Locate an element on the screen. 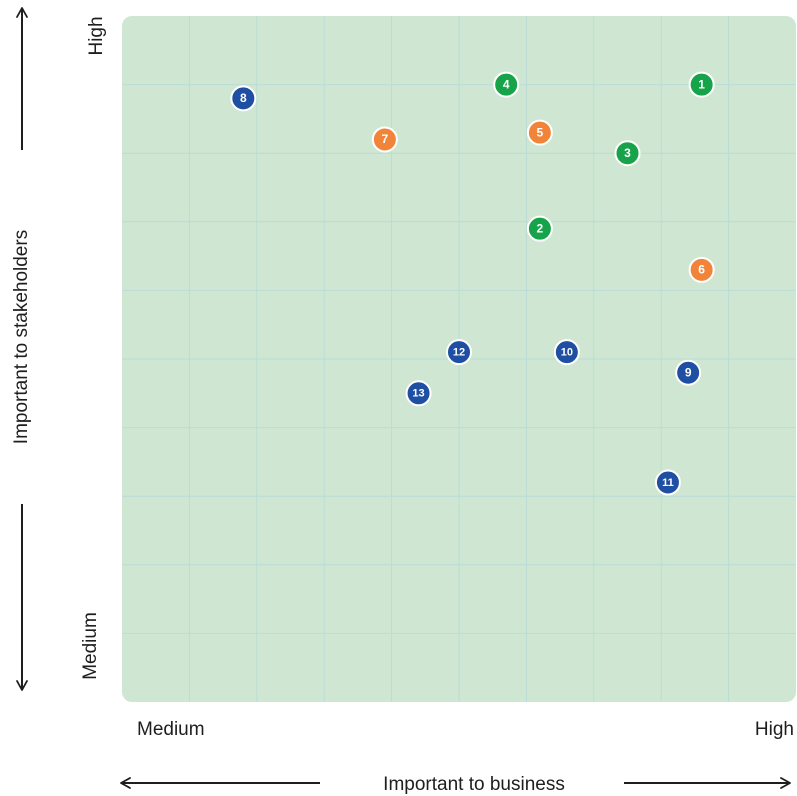 This screenshot has width=797, height=796. data-point-8: 8 is located at coordinates (243, 98).